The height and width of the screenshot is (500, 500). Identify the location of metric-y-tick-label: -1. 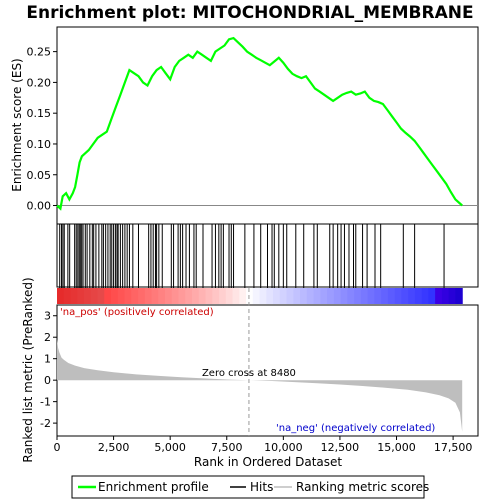
(45, 402).